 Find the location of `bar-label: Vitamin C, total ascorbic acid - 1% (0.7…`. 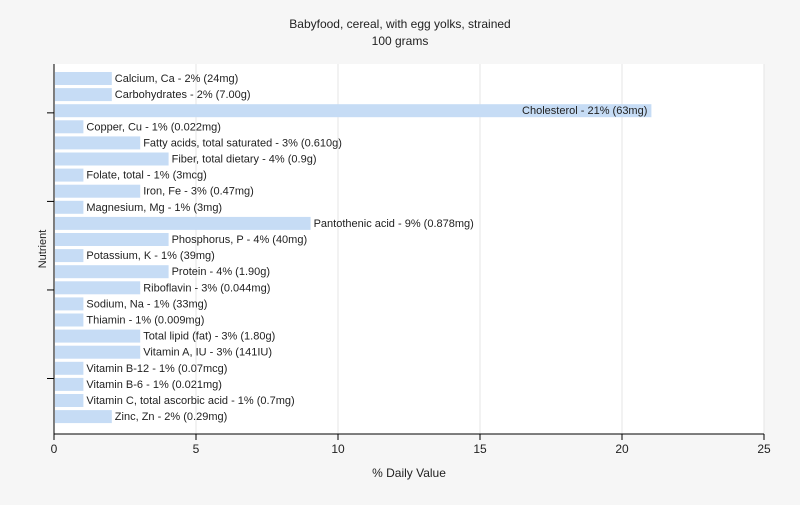

bar-label: Vitamin C, total ascorbic acid - 1% (0.7… is located at coordinates (190, 401).